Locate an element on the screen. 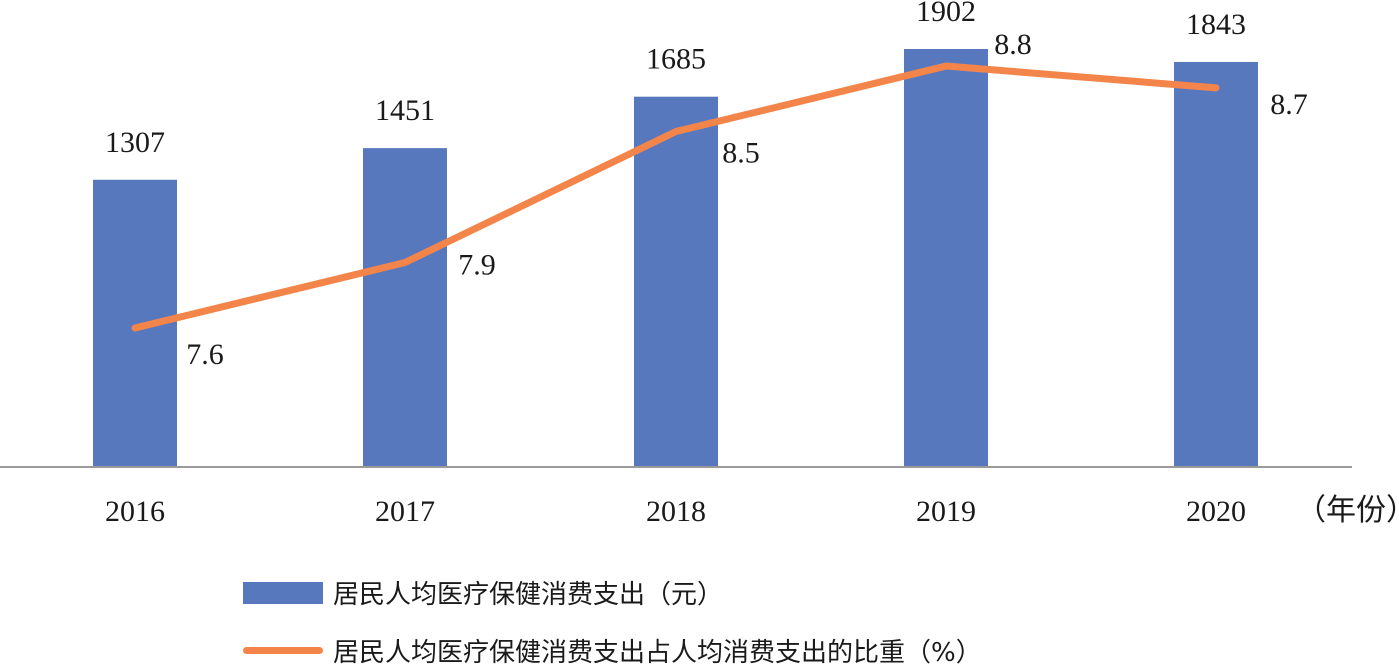 This screenshot has height=669, width=1399. legend-item-line: 居民人均医疗保健消费支出占人均消费支出的比重（%） is located at coordinates (612, 650).